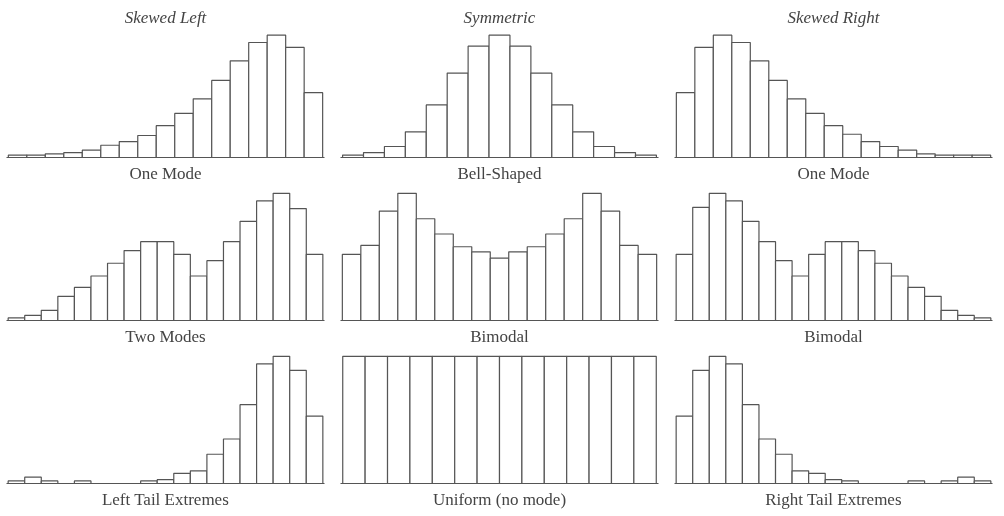 This screenshot has height=516, width=1004. What do you see at coordinates (166, 17) in the screenshot?
I see `chart-title: Skewed Left` at bounding box center [166, 17].